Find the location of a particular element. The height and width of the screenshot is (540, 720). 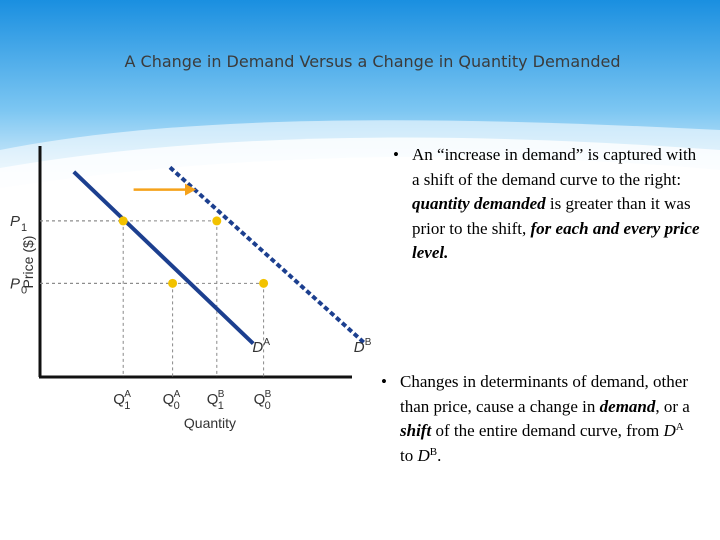

quantity-label-3: Q B0 is located at coordinates (263, 400).